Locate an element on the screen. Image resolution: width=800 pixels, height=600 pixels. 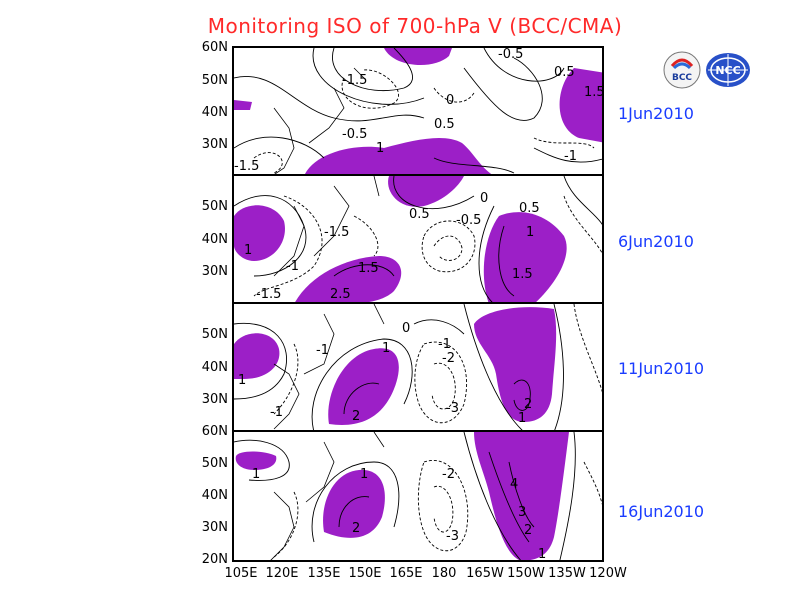
svg-text: NCC is located at coordinates (727, 70).